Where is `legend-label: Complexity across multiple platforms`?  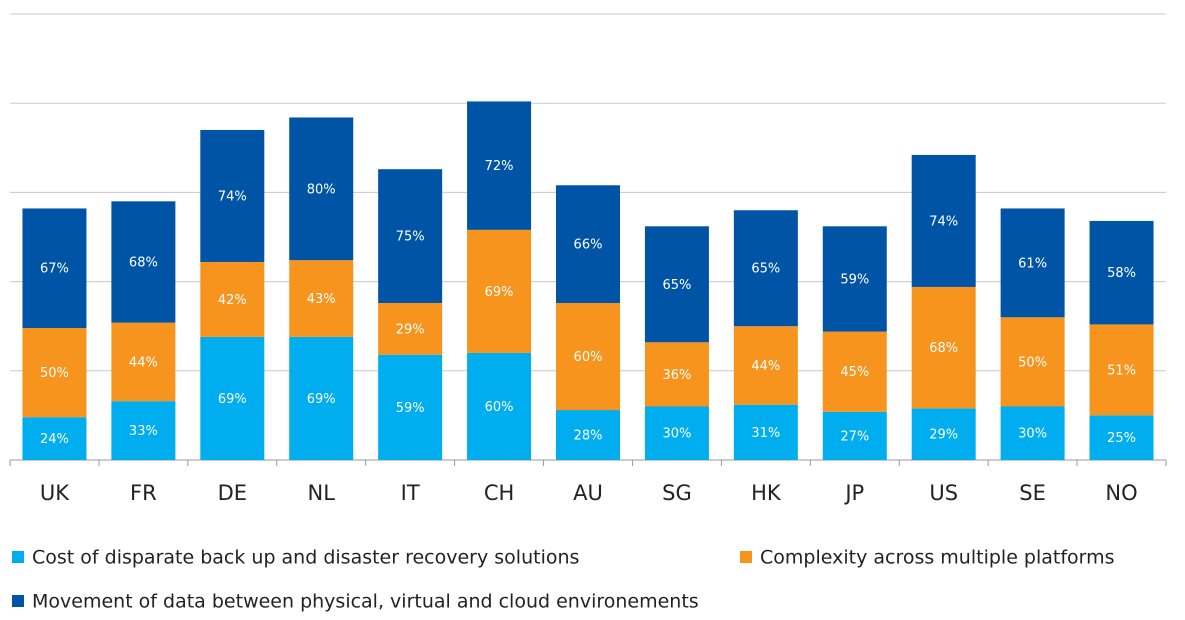
legend-label: Complexity across multiple platforms is located at coordinates (937, 558).